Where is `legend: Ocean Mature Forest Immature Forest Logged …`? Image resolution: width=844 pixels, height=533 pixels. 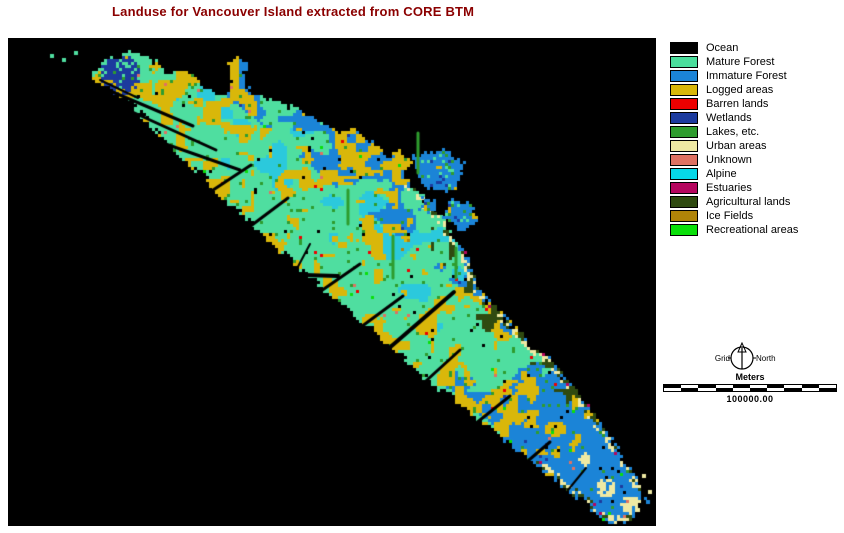
legend: Ocean Mature Forest Immature Forest Logged … is located at coordinates (734, 139).